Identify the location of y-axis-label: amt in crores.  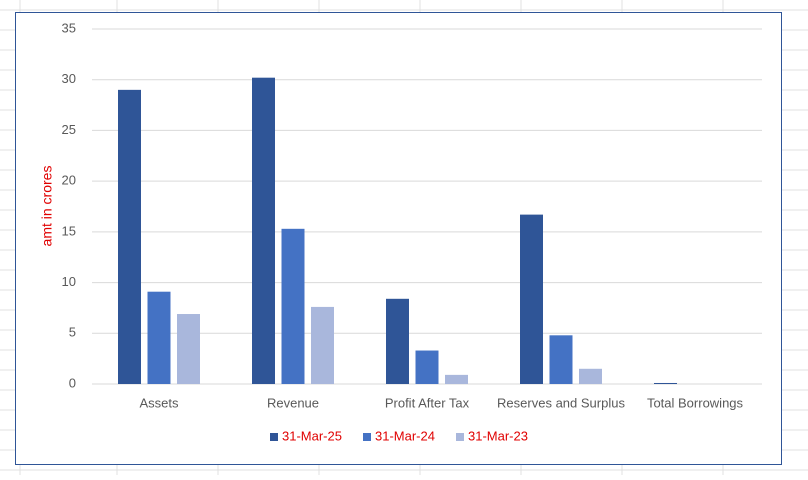
(47, 206).